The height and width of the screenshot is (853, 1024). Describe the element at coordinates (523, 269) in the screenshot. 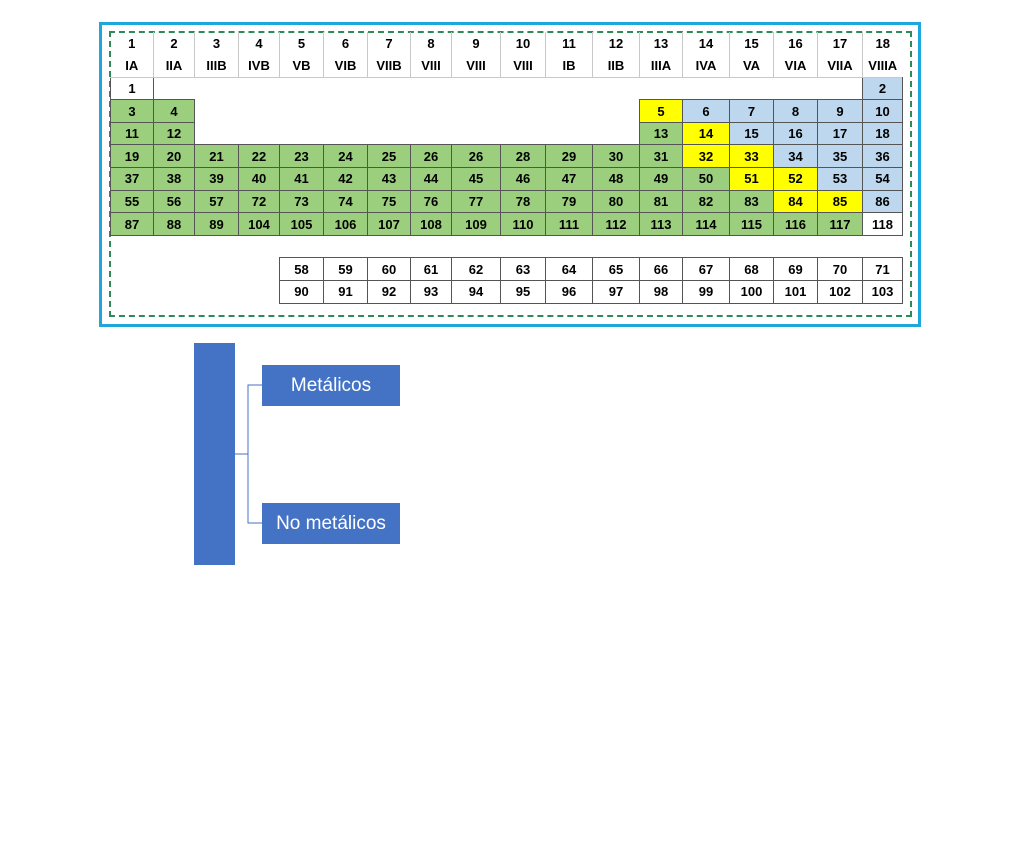

I see `element-cell: 63` at that location.